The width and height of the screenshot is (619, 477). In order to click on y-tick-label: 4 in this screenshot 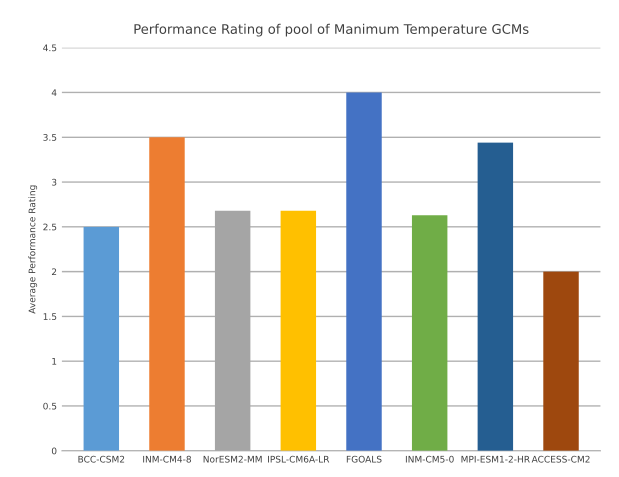, I will do `click(54, 92)`.